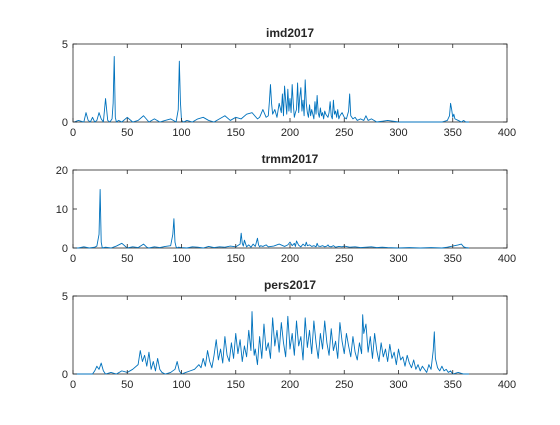 The height and width of the screenshot is (425, 560). What do you see at coordinates (290, 285) in the screenshot?
I see `chart-title: pers2017` at bounding box center [290, 285].